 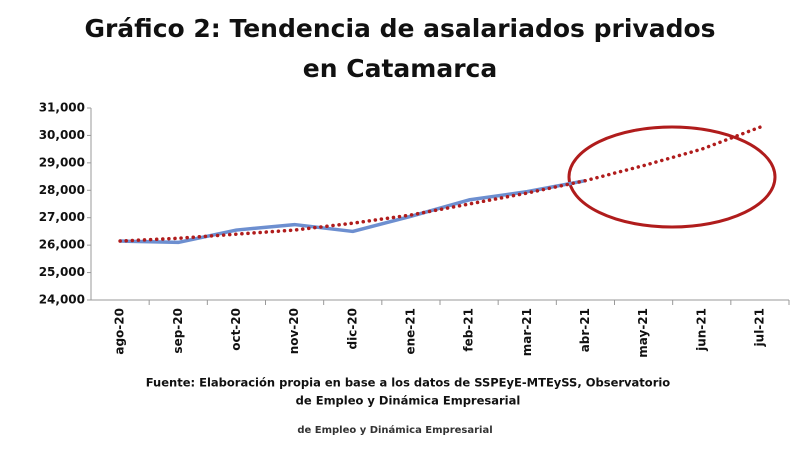 I want to click on x-tick-label: nov-20, so click(x=294, y=331).